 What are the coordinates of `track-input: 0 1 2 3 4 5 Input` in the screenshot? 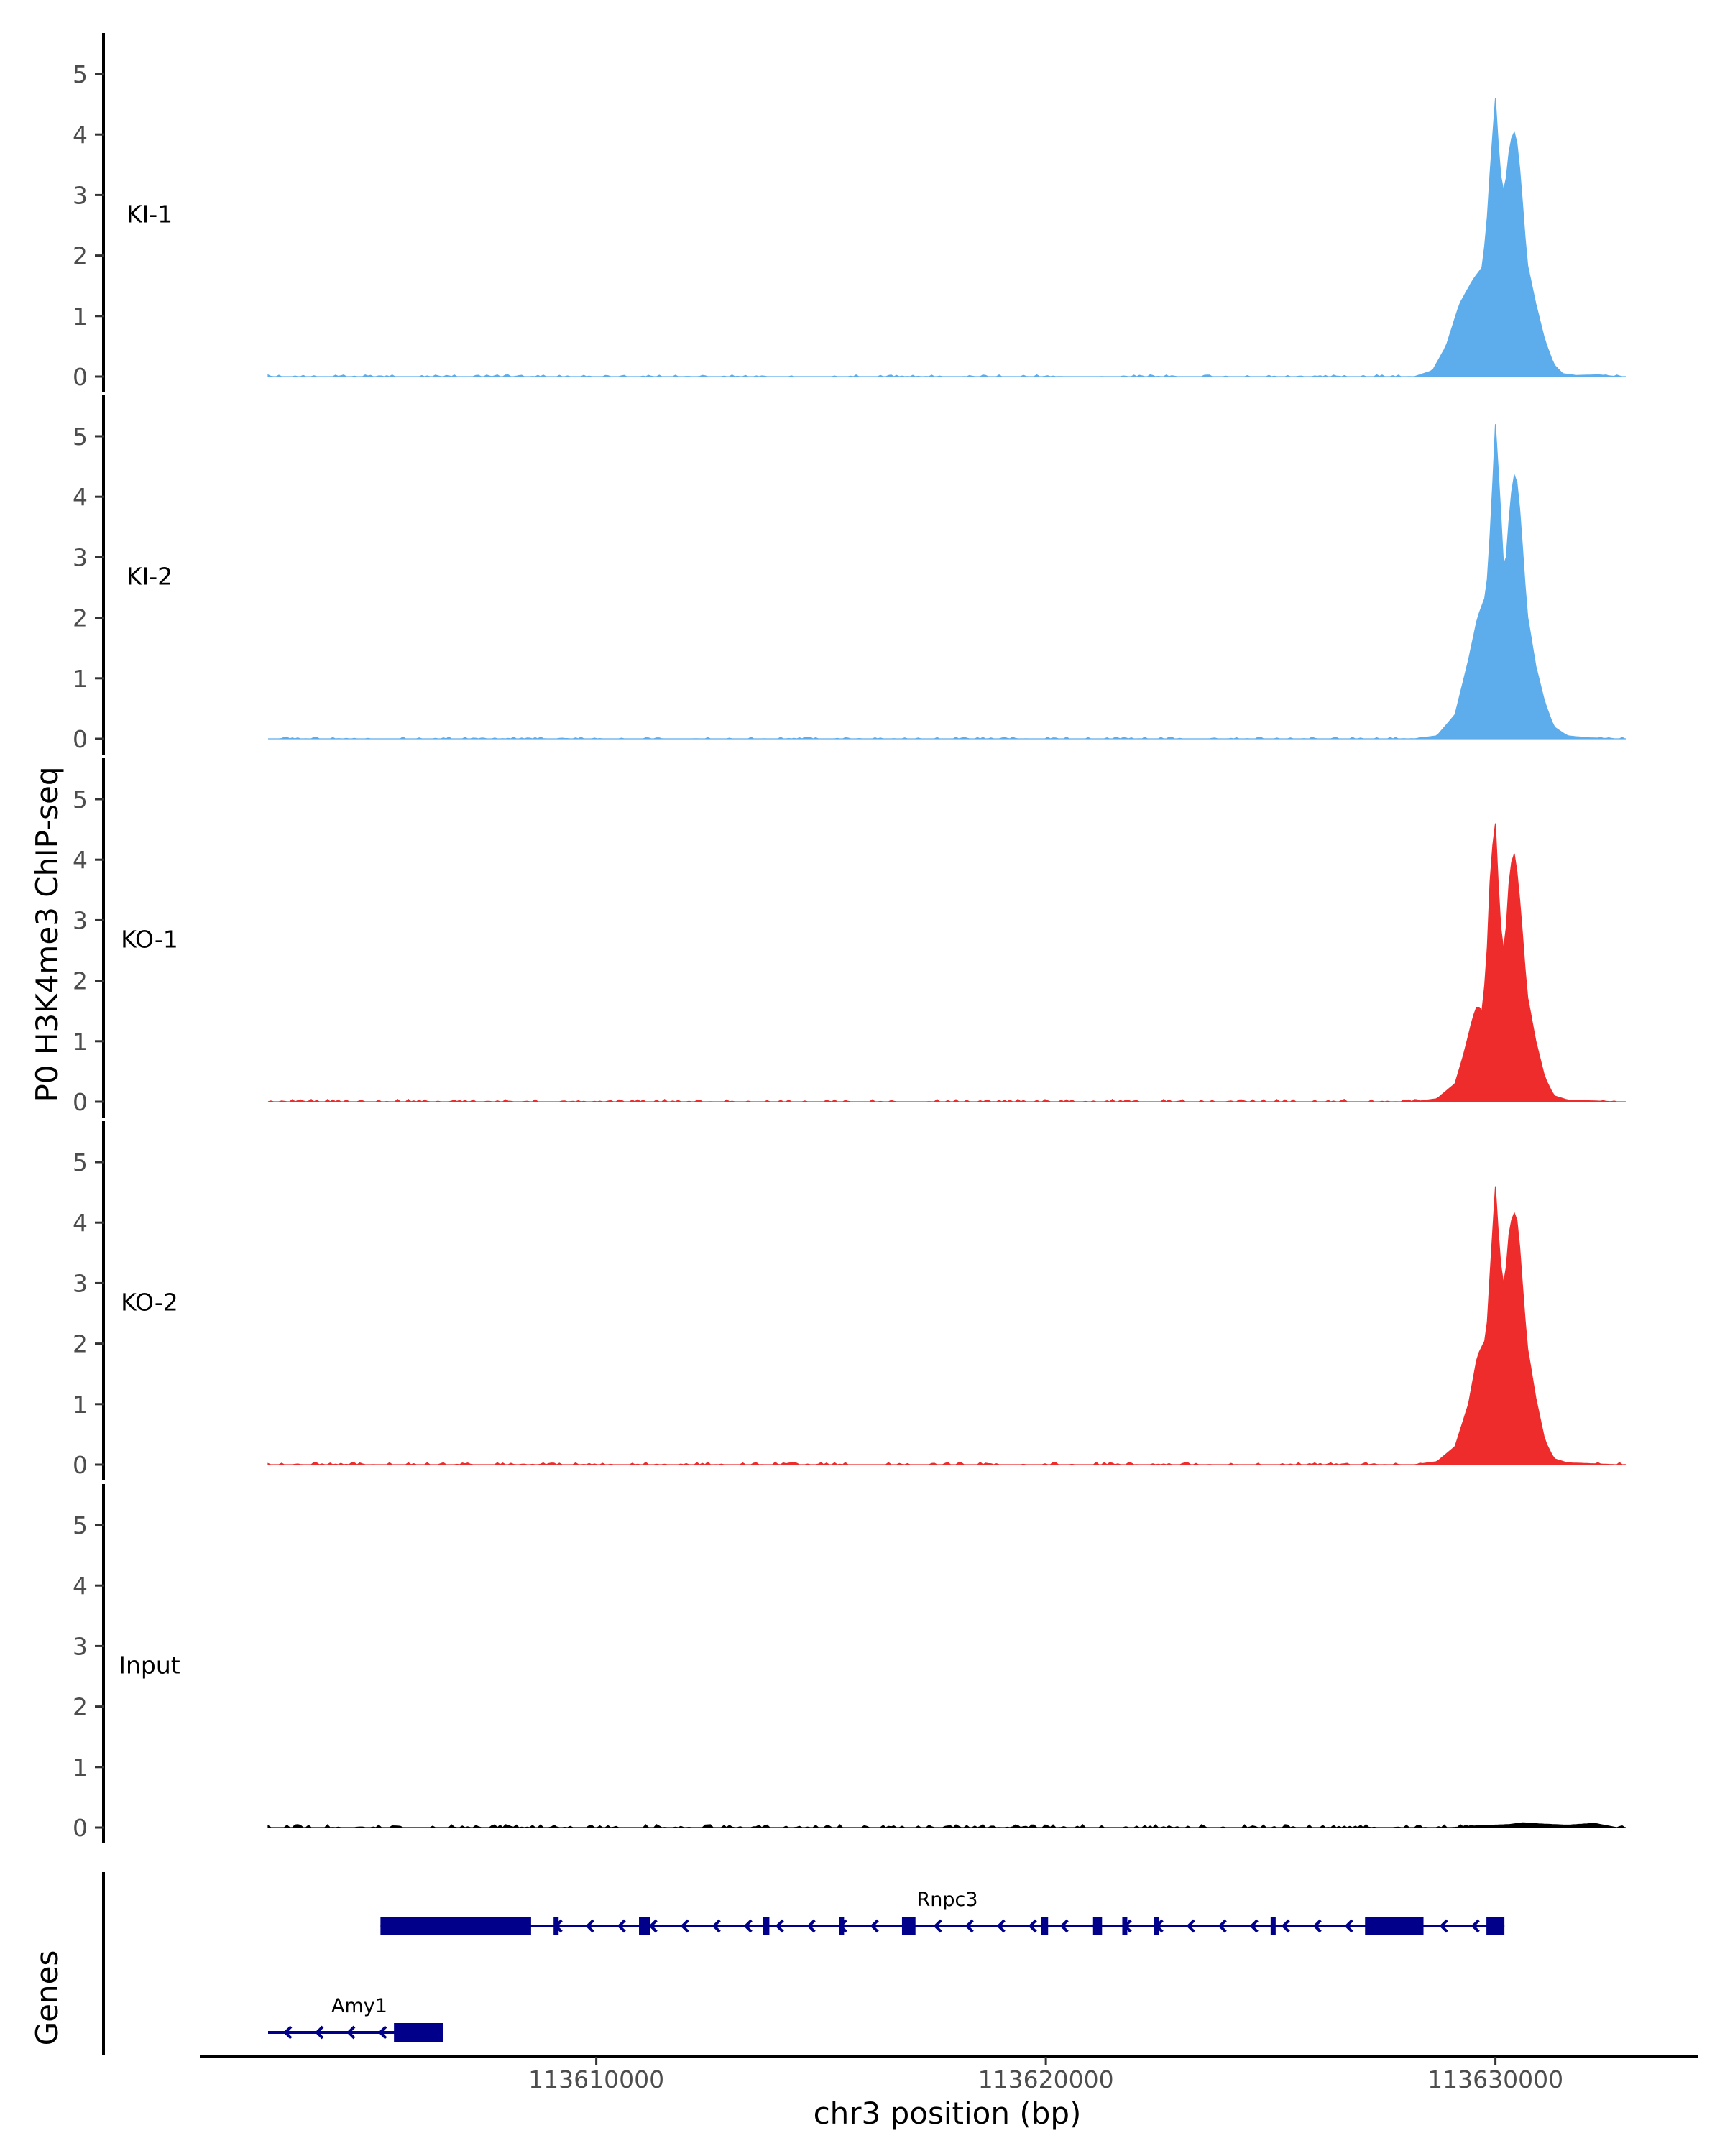 It's located at (849, 1664).